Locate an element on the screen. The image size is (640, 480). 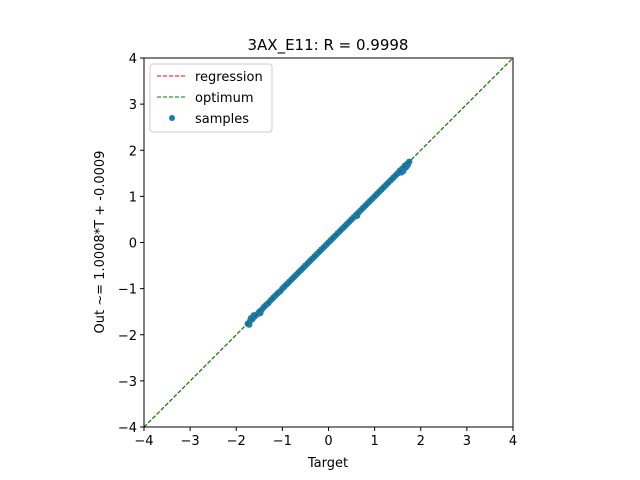
y-tick-label: −1 is located at coordinates (127, 290).